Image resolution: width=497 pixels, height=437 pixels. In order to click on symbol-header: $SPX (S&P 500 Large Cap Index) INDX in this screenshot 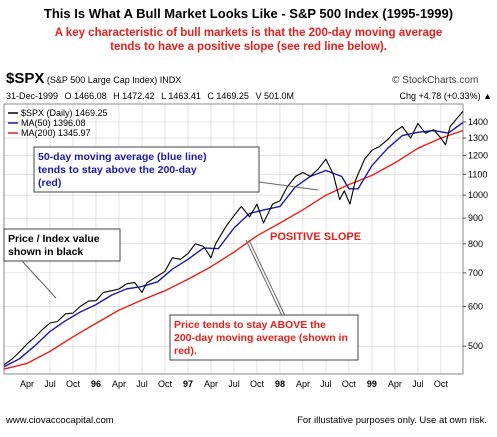, I will do `click(93, 78)`.